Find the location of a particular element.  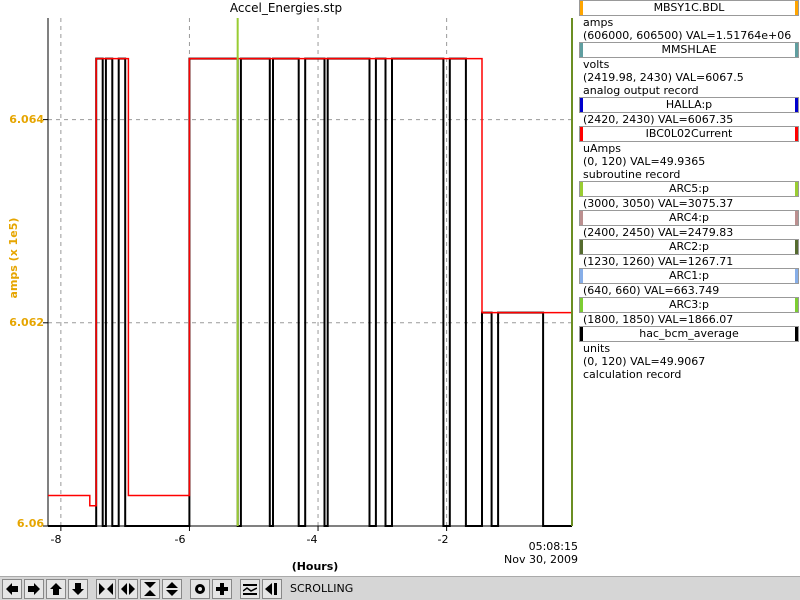

legend-pv-name: HALLA:p is located at coordinates (689, 104).